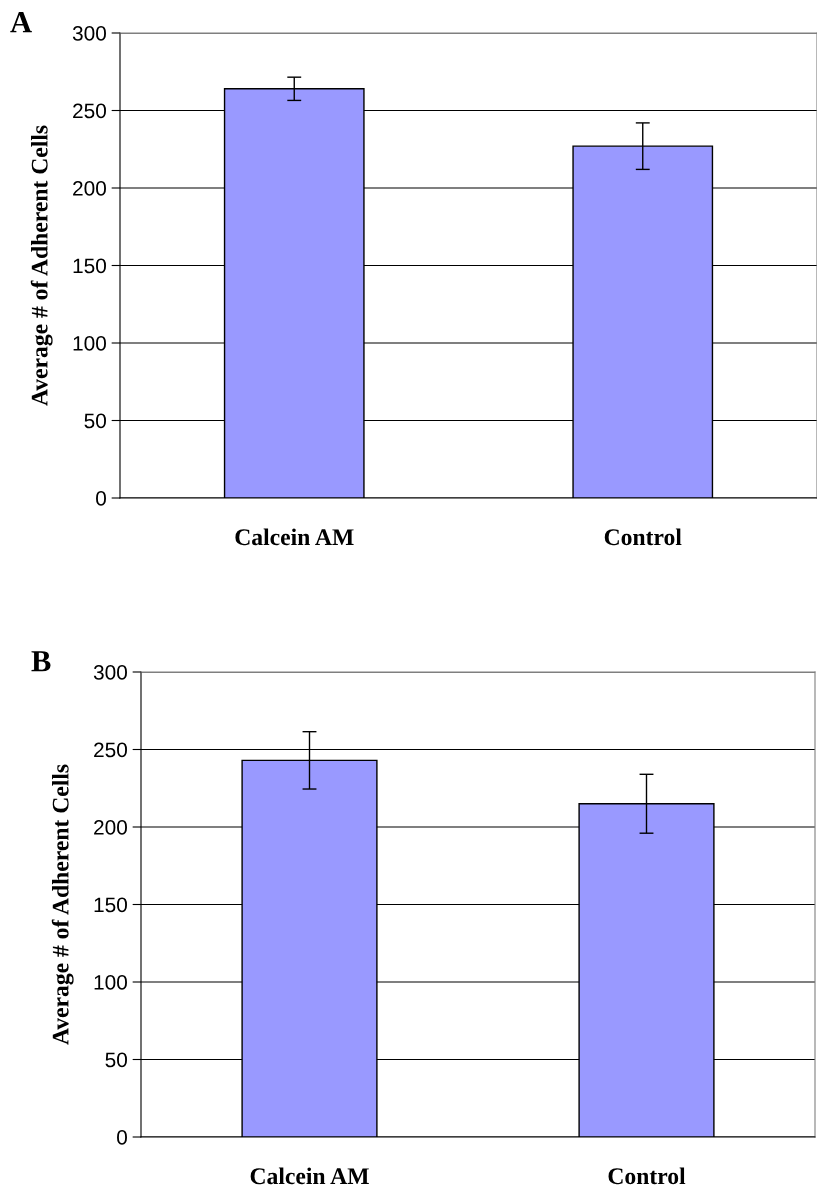 Image resolution: width=817 pixels, height=1204 pixels. Describe the element at coordinates (21, 22) in the screenshot. I see `chart-title: A` at that location.